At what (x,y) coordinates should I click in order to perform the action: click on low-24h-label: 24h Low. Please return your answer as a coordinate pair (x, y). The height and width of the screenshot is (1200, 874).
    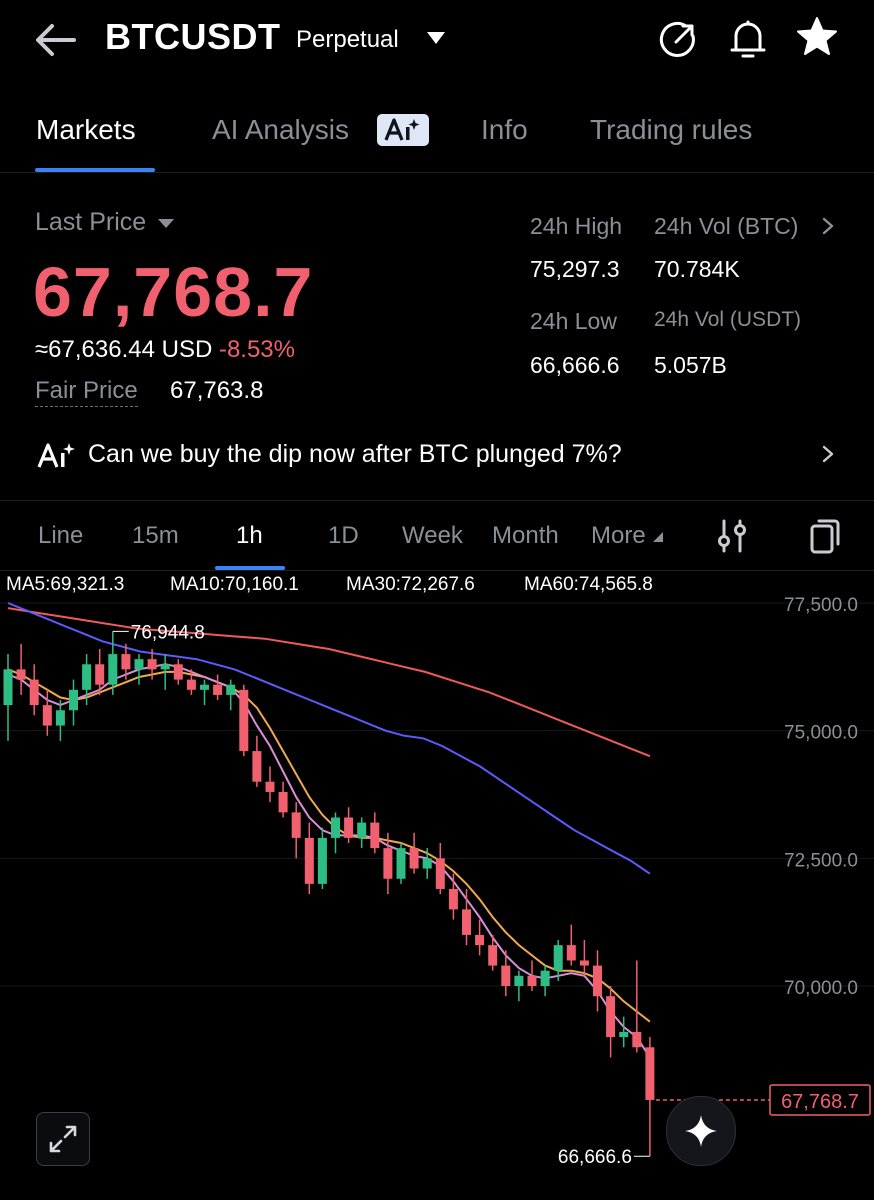
    Looking at the image, I should click on (573, 321).